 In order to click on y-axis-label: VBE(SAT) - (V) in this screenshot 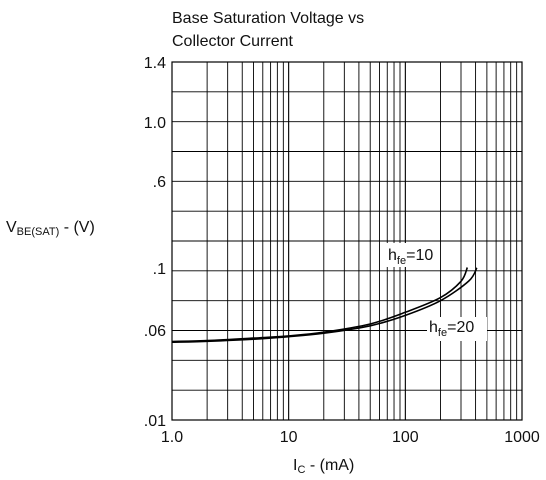, I will do `click(50, 228)`.